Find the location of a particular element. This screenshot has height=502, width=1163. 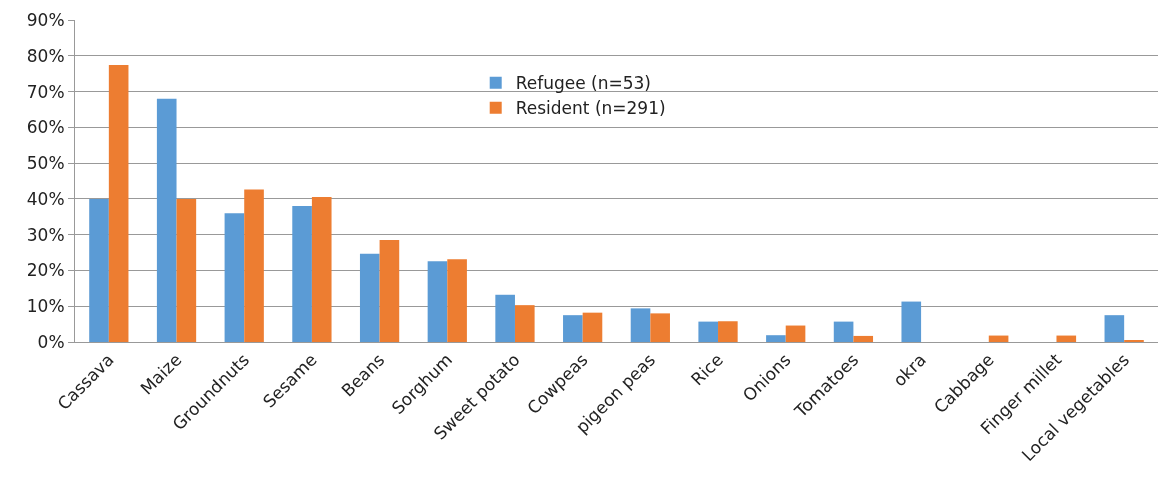

y-tick-label: 0% is located at coordinates (51, 341).